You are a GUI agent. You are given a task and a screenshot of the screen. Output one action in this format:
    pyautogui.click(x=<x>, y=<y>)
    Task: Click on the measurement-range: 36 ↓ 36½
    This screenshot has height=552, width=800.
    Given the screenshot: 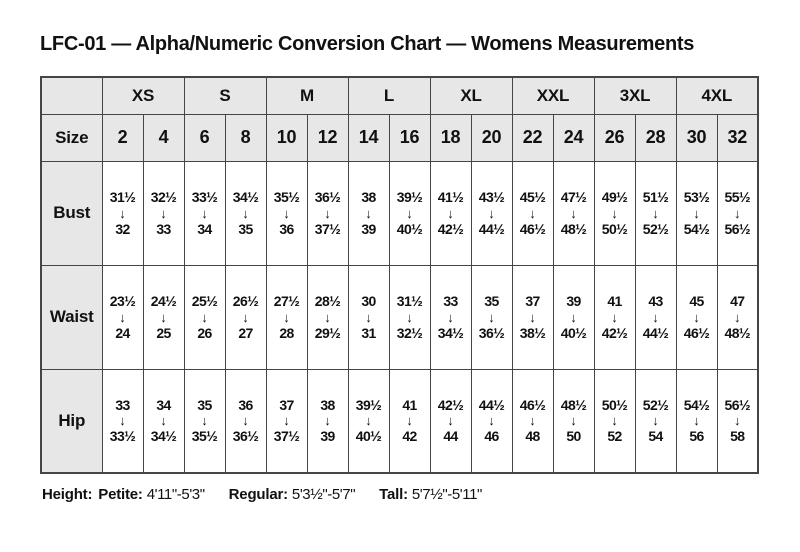 What is the action you would take?
    pyautogui.click(x=246, y=420)
    